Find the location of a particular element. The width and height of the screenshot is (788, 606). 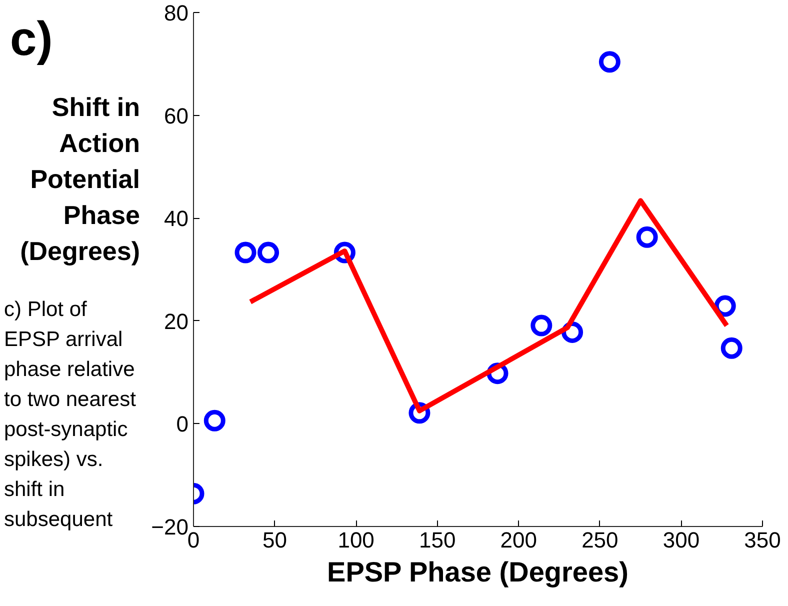

y-tick-label: 20 is located at coordinates (176, 321).